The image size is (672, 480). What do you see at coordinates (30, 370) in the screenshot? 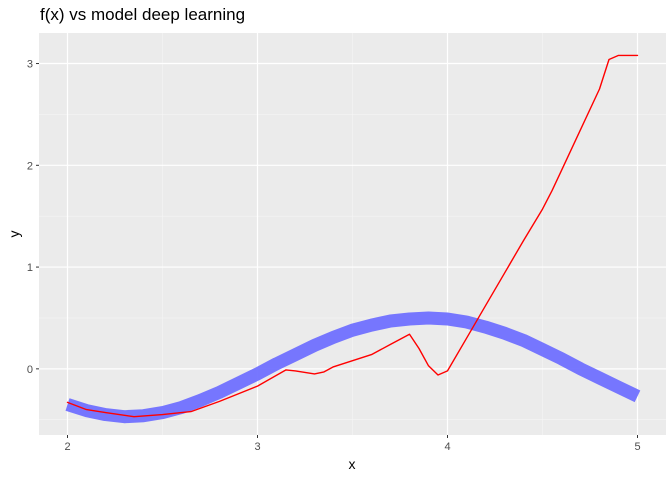
I see `y-tick-label: 0` at bounding box center [30, 370].